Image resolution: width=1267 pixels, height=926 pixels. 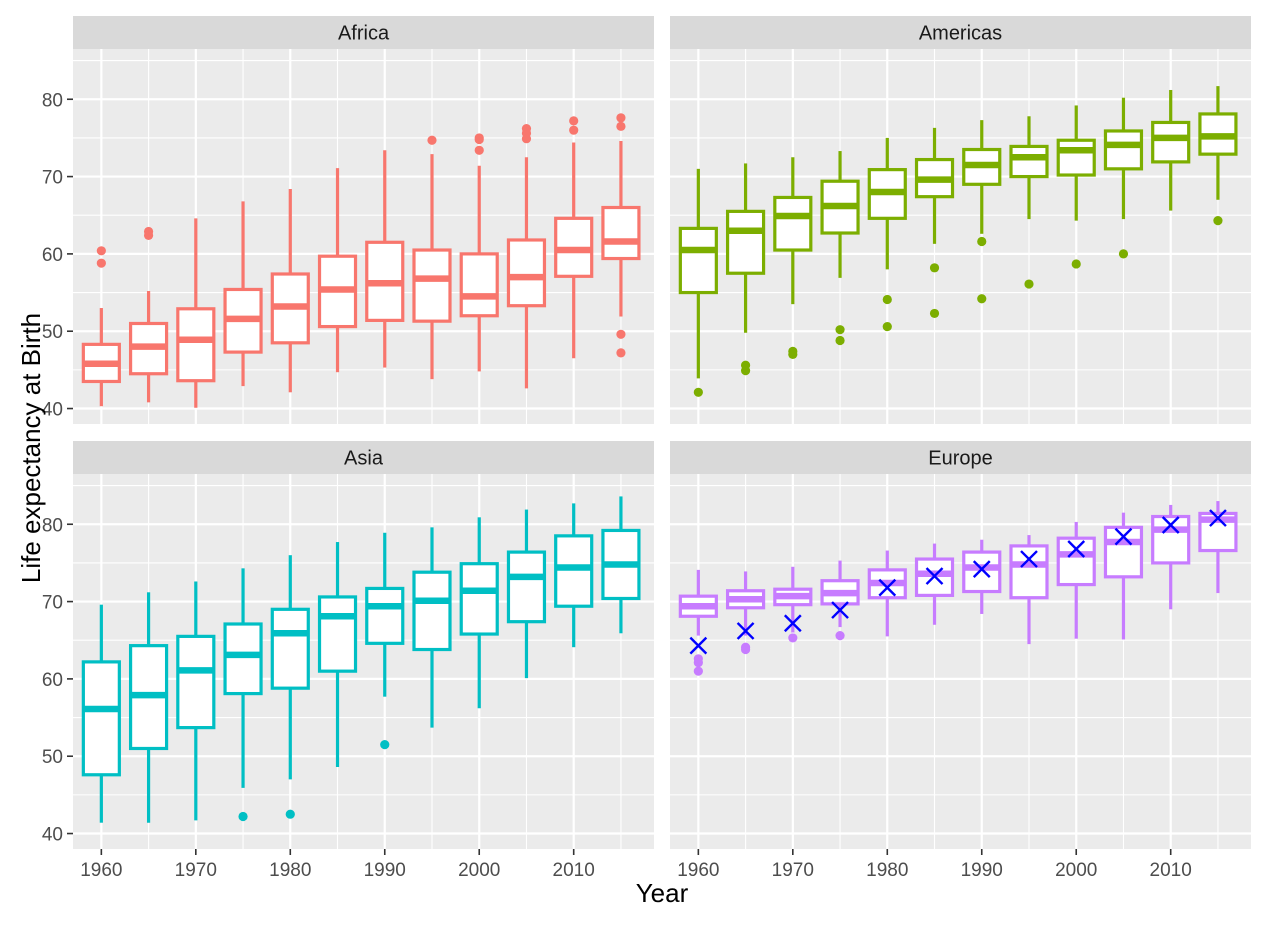 I want to click on x-tick-label: 2000, so click(x=1076, y=870).